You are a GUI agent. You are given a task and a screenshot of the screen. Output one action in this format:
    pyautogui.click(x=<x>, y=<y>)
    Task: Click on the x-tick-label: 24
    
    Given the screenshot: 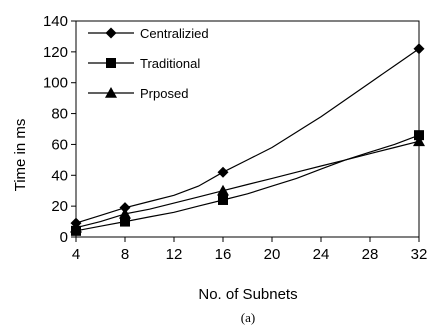 What is the action you would take?
    pyautogui.click(x=321, y=254)
    